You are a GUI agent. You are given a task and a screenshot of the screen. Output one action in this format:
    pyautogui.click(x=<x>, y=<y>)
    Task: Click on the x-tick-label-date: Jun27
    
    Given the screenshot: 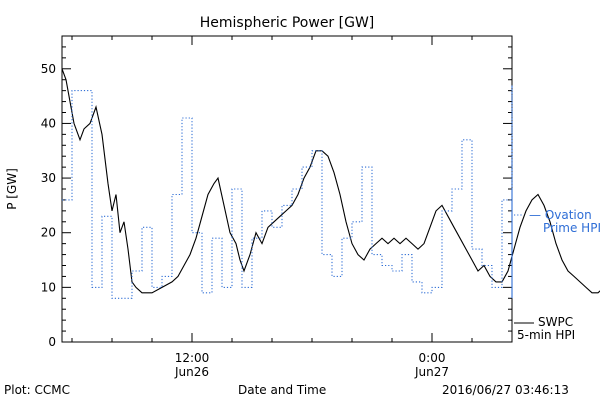 What is the action you would take?
    pyautogui.click(x=431, y=372)
    